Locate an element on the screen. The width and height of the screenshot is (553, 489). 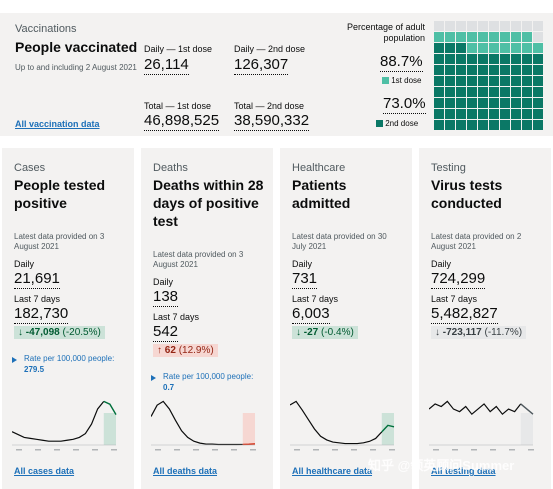
change-percent: (-0.4%) is located at coordinates (337, 332).